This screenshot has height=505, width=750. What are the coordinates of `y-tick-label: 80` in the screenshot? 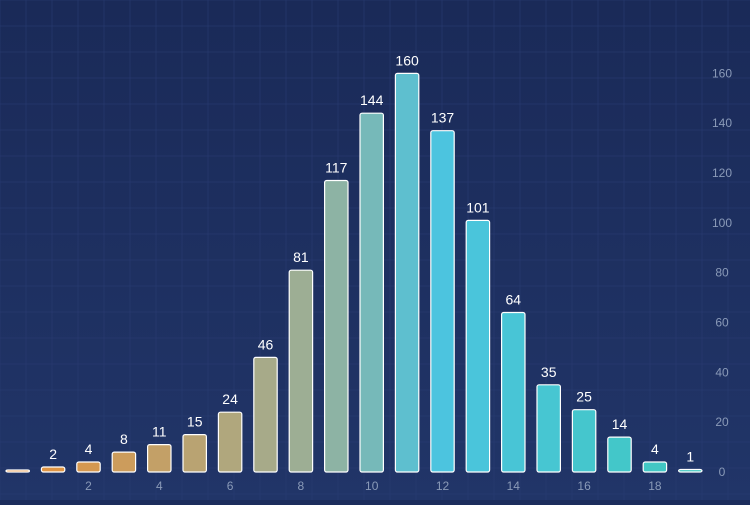 It's located at (722, 273).